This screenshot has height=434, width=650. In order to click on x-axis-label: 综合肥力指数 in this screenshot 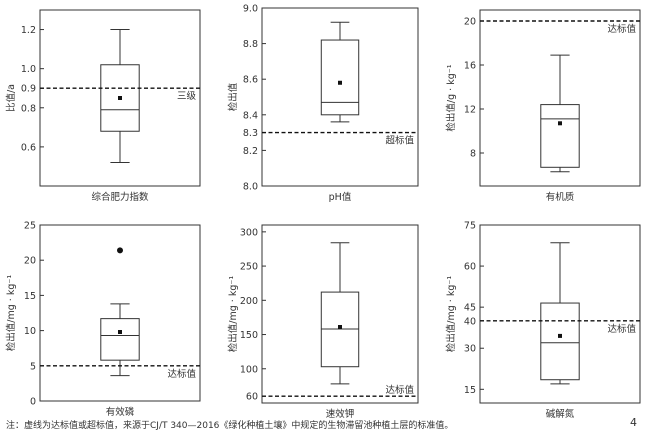, I will do `click(120, 197)`.